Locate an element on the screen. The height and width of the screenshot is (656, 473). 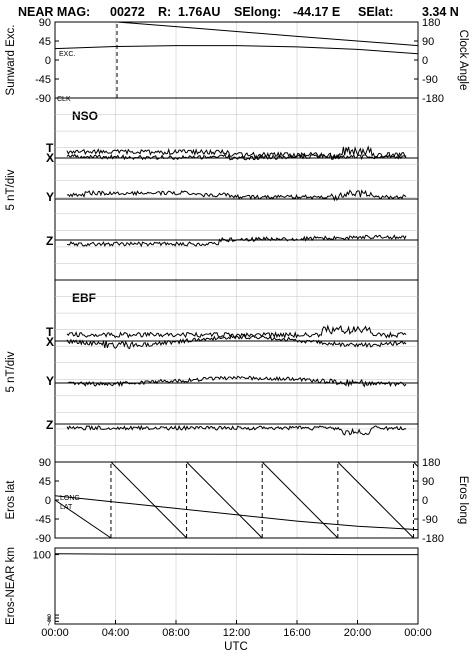
x-tick-label: 04:00 is located at coordinates (116, 633).